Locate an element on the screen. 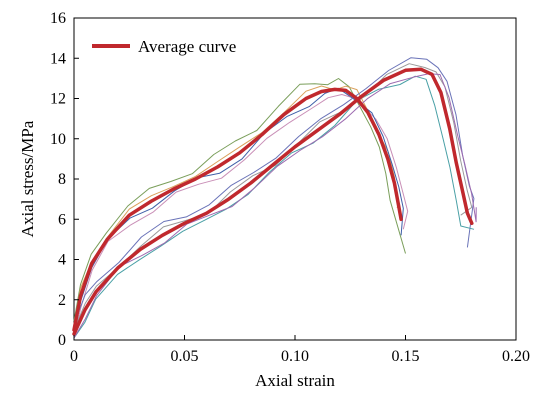 The width and height of the screenshot is (536, 394). y-tick-label: 4 is located at coordinates (62, 260).